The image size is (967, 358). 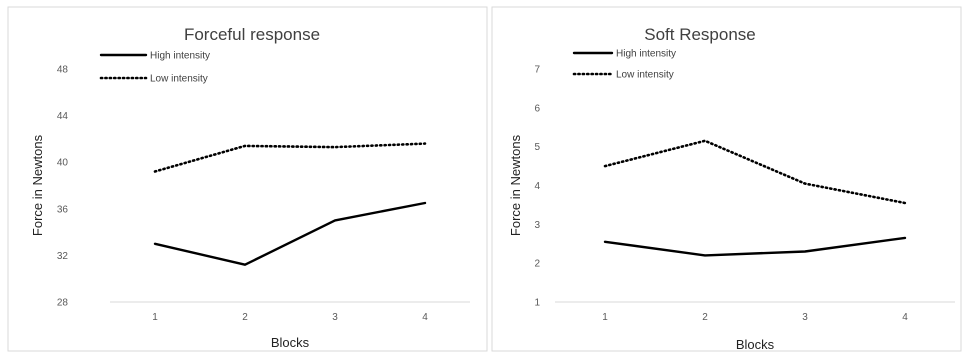 What do you see at coordinates (537, 147) in the screenshot?
I see `y-tick-label: 5` at bounding box center [537, 147].